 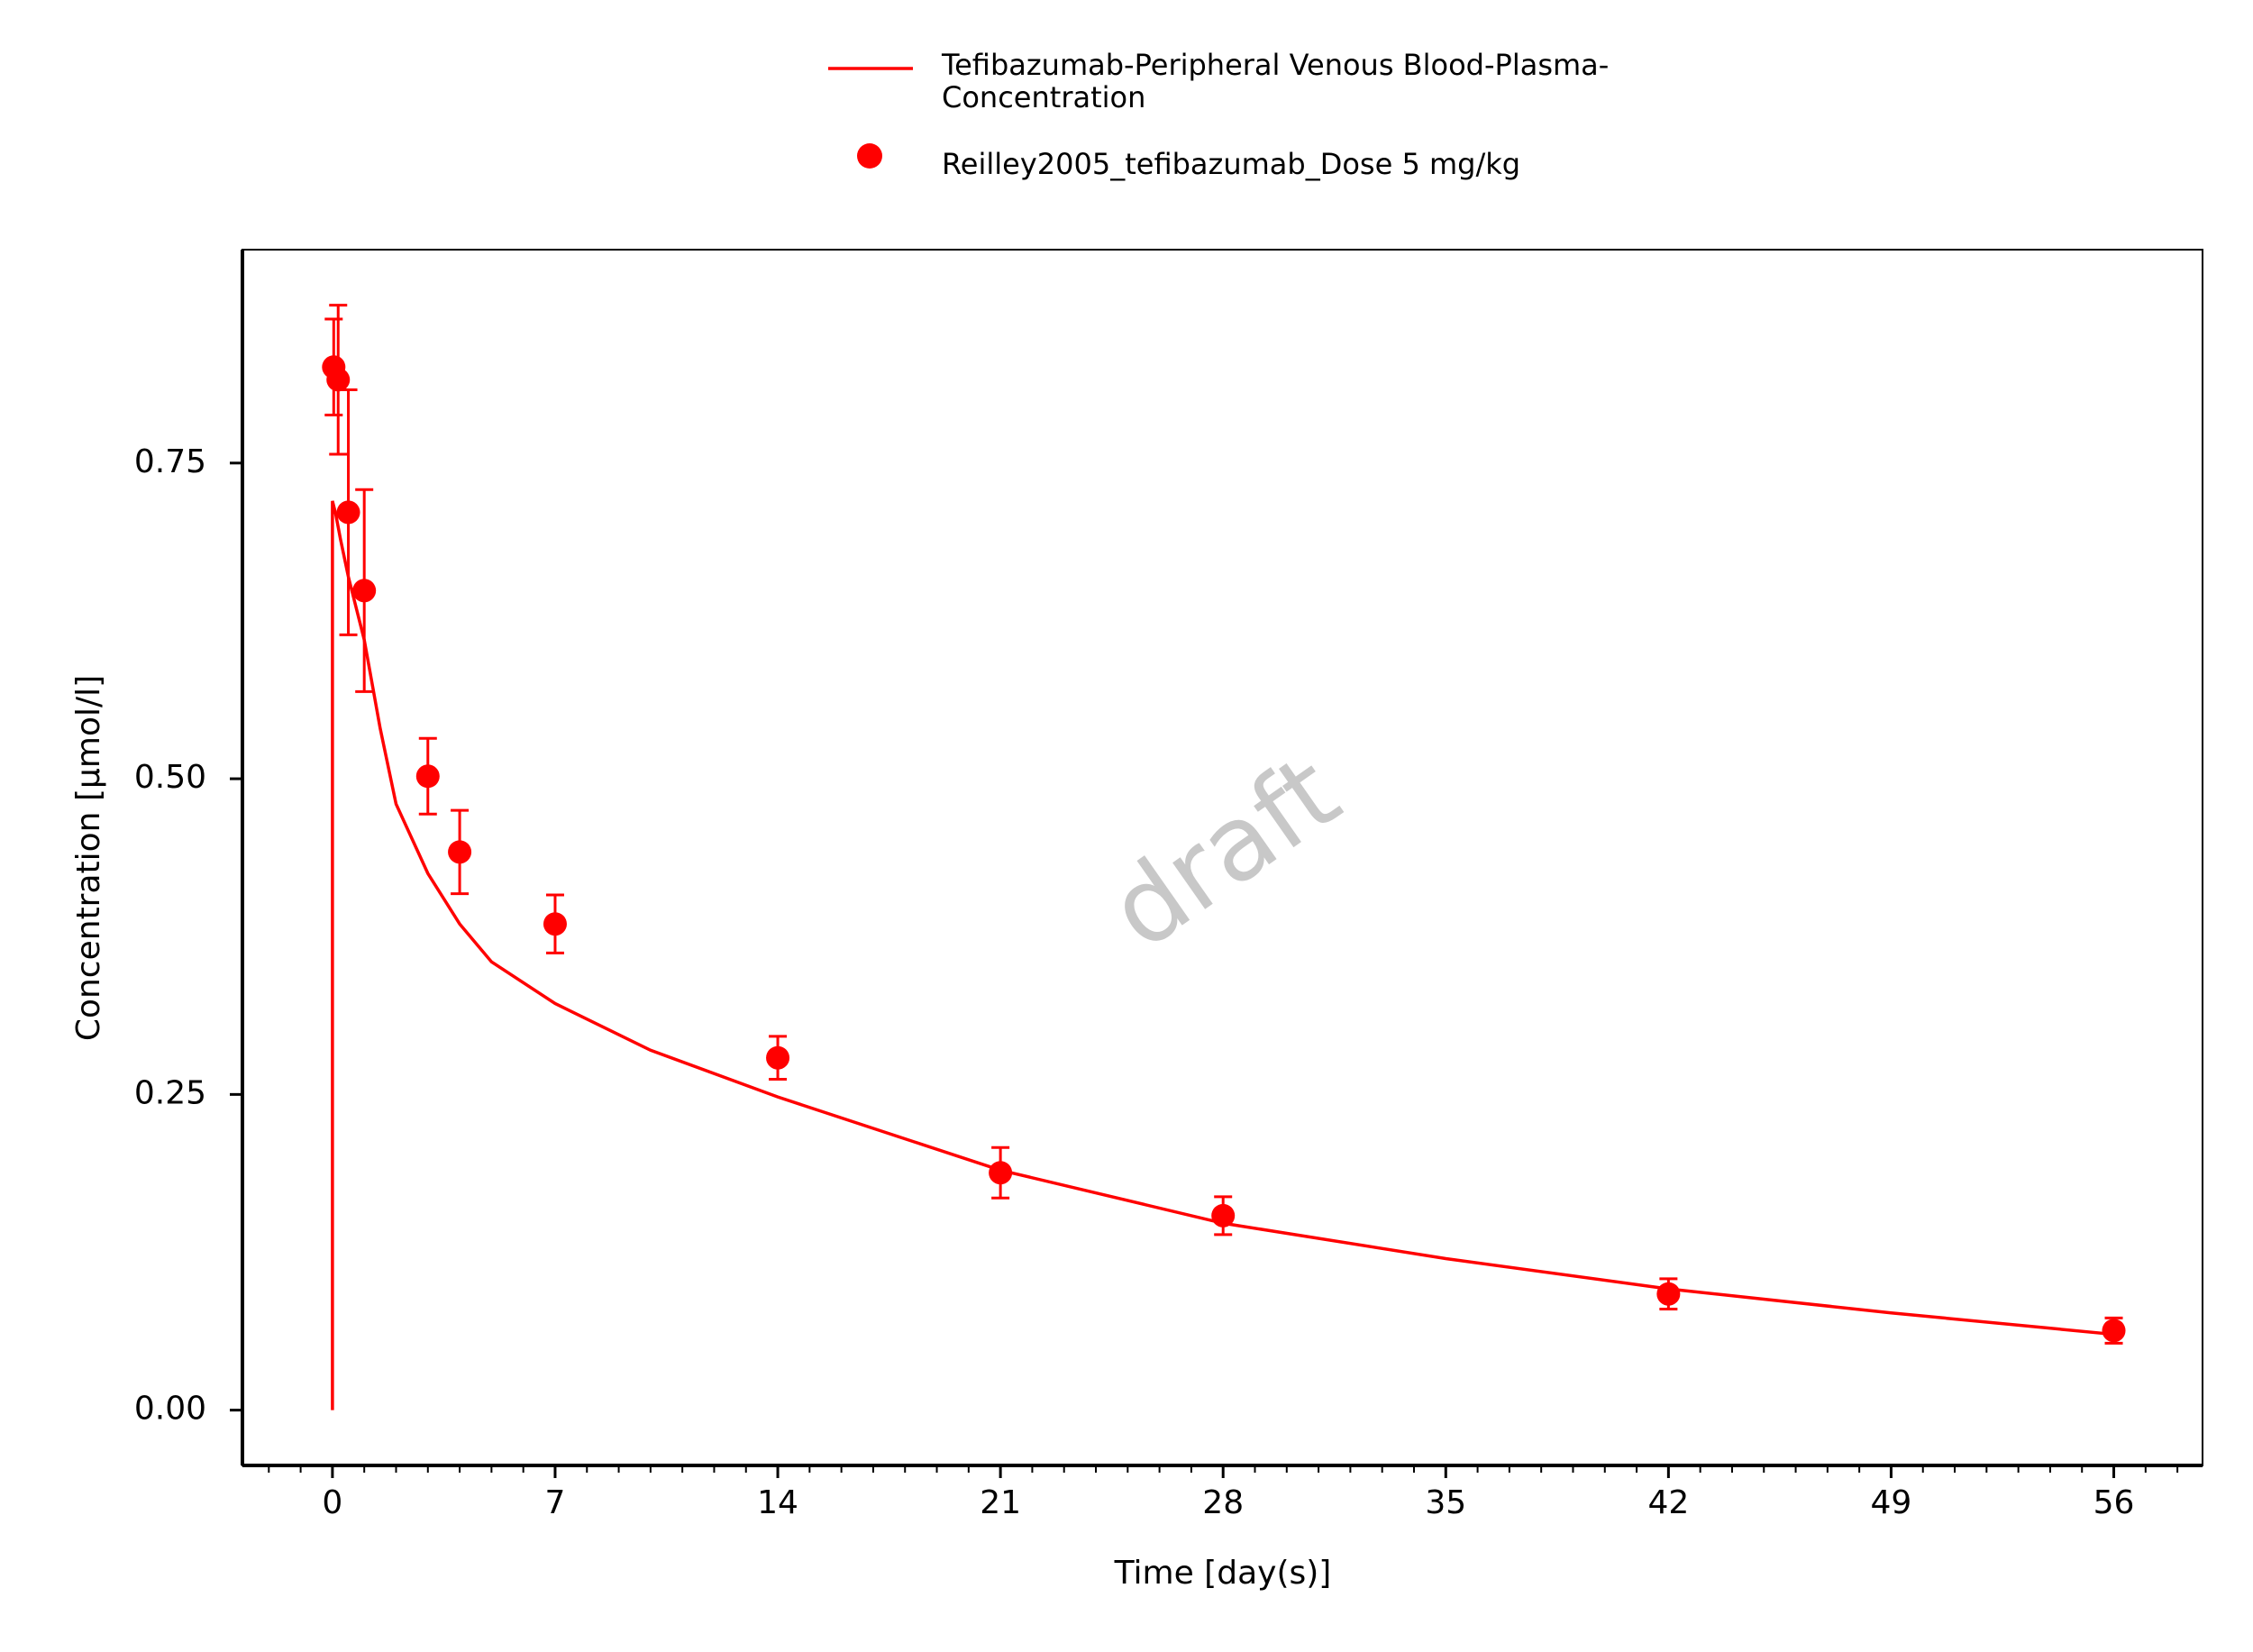 I want to click on x-tick-label: 42, so click(x=1668, y=1503).